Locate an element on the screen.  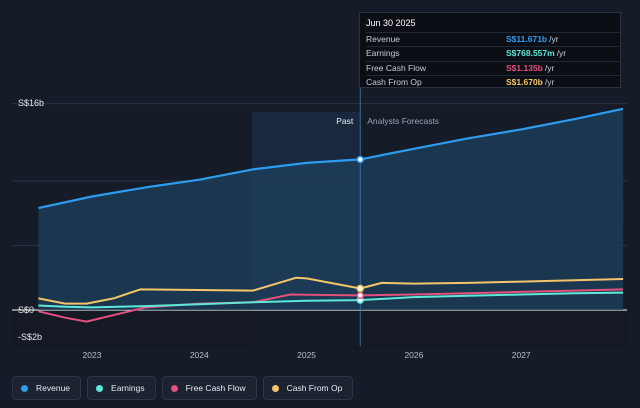
legend-label: Cash From Op is located at coordinates (314, 388).